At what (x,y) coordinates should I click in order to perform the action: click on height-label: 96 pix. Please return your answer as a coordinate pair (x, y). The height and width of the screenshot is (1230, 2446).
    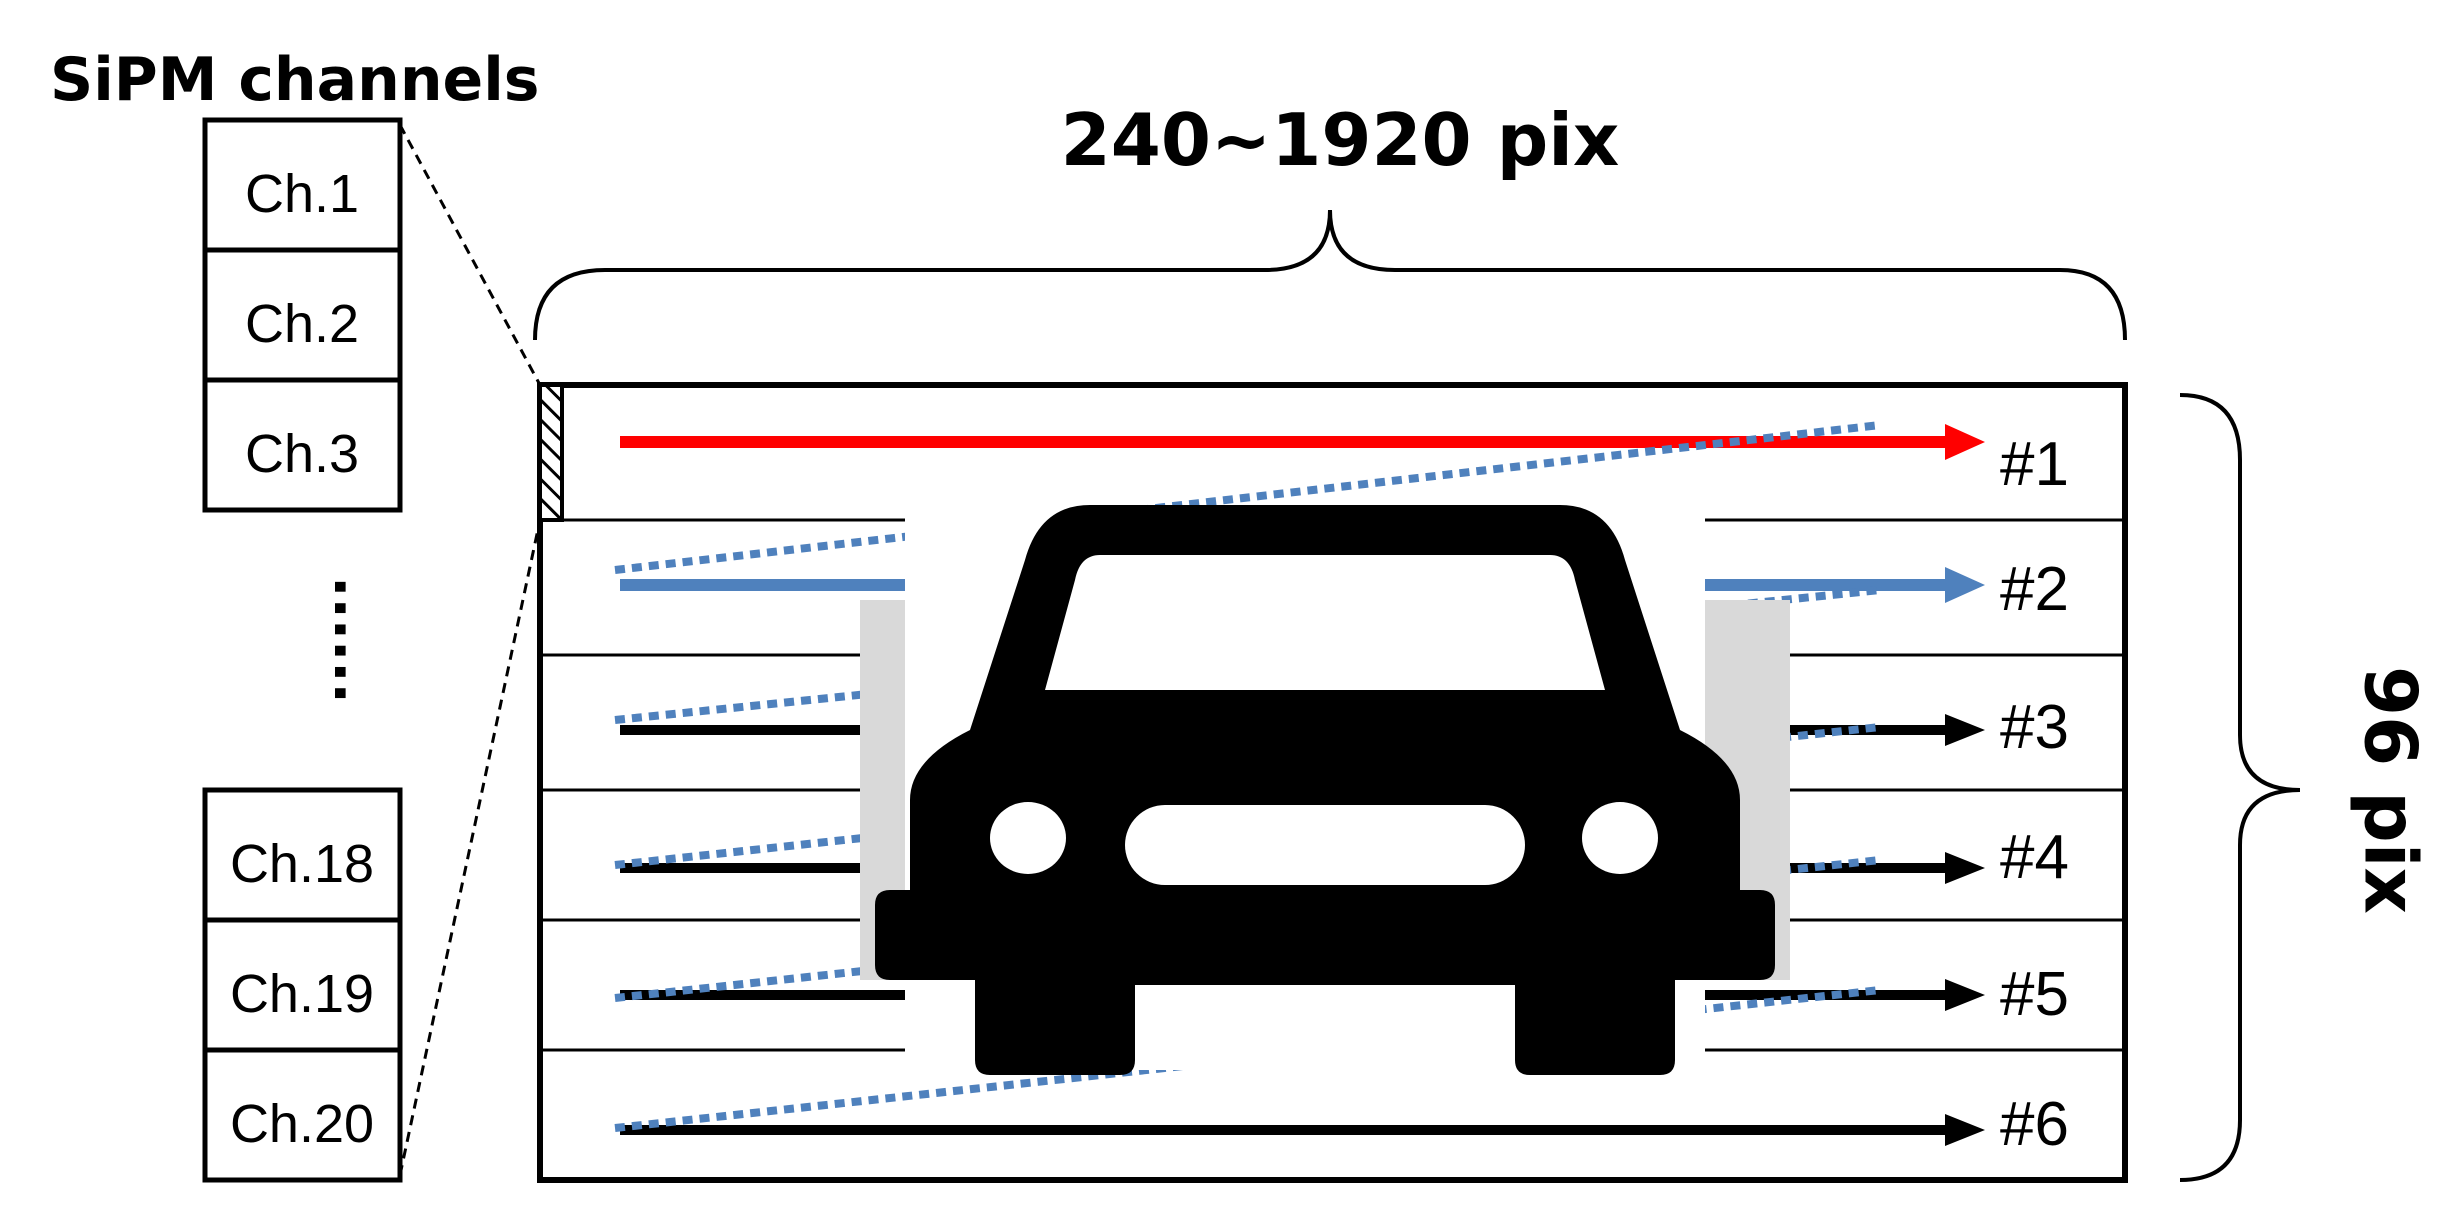
    Looking at the image, I should click on (2390, 790).